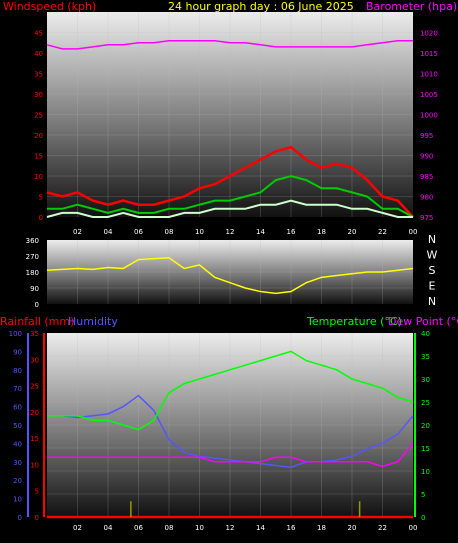  I want to click on compass-label: W, so click(432, 255).